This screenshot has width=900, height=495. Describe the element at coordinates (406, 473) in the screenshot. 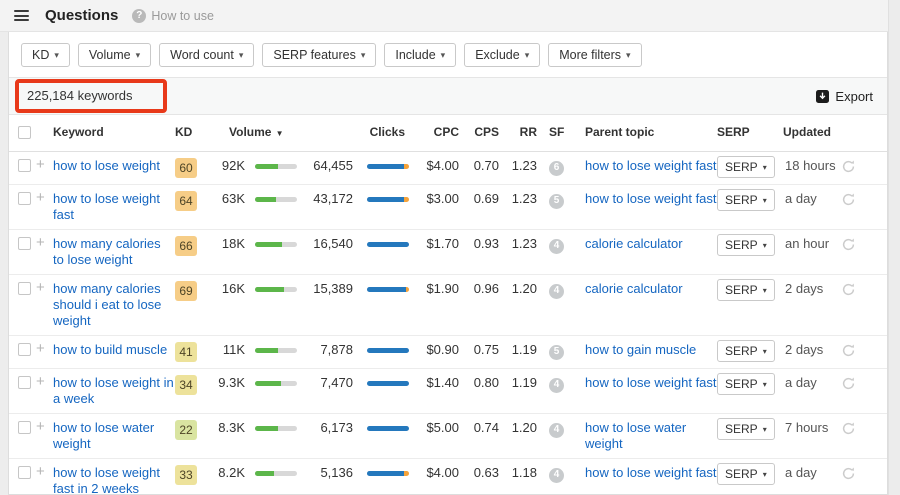

I see `clicks-bar-orange` at that location.